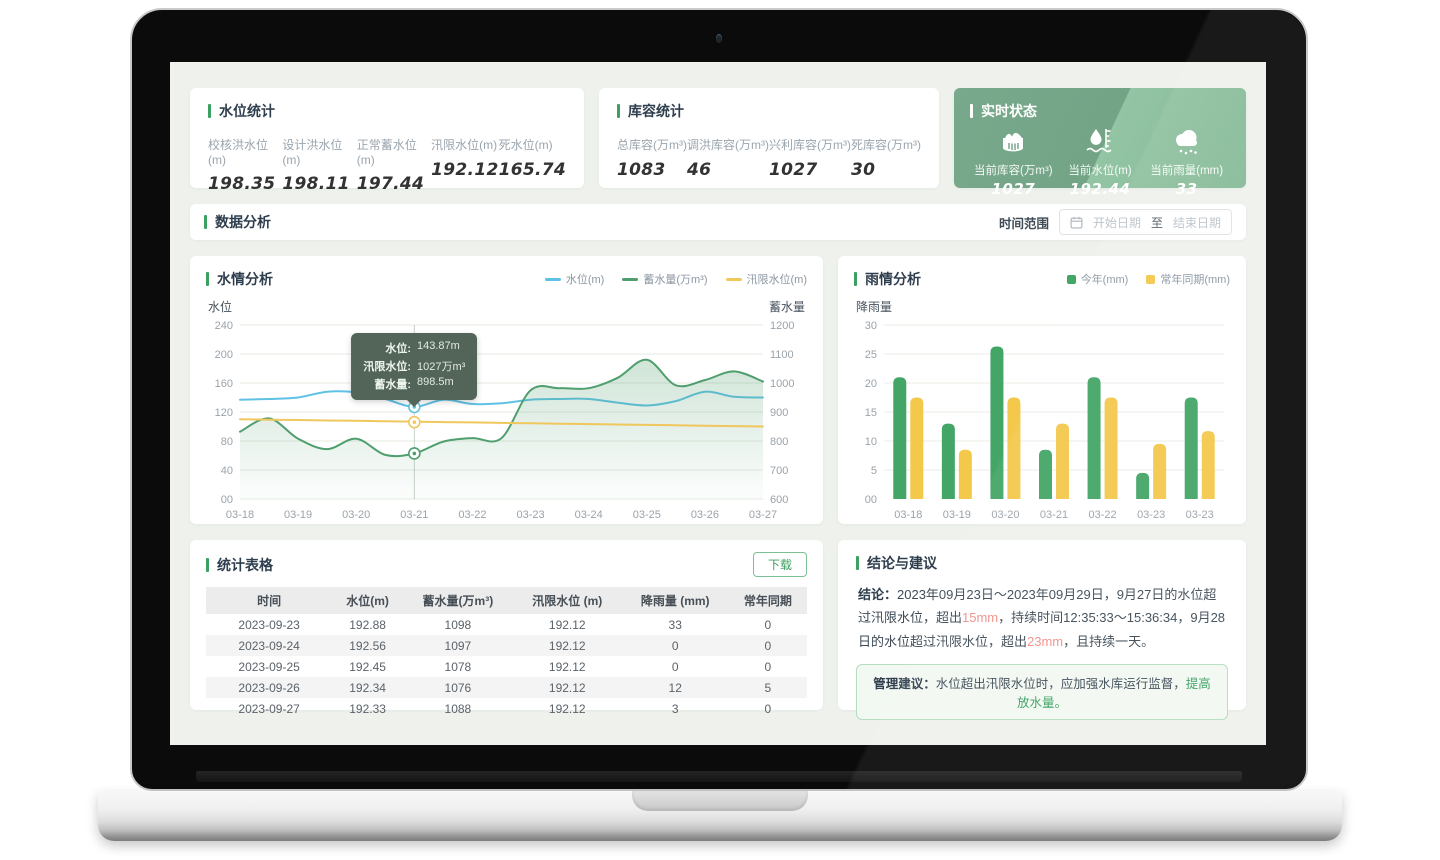 Image resolution: width=1440 pixels, height=860 pixels. Describe the element at coordinates (387, 367) in the screenshot. I see `tooltip-label: 汛限水位:` at that location.